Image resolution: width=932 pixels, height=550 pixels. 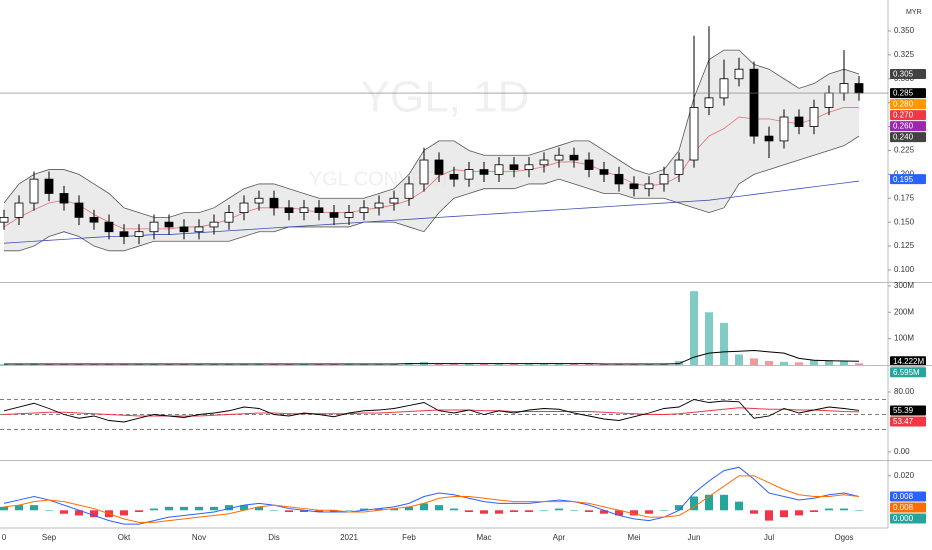 What do you see at coordinates (904, 338) in the screenshot?
I see `y-tick-label: 100M` at bounding box center [904, 338].